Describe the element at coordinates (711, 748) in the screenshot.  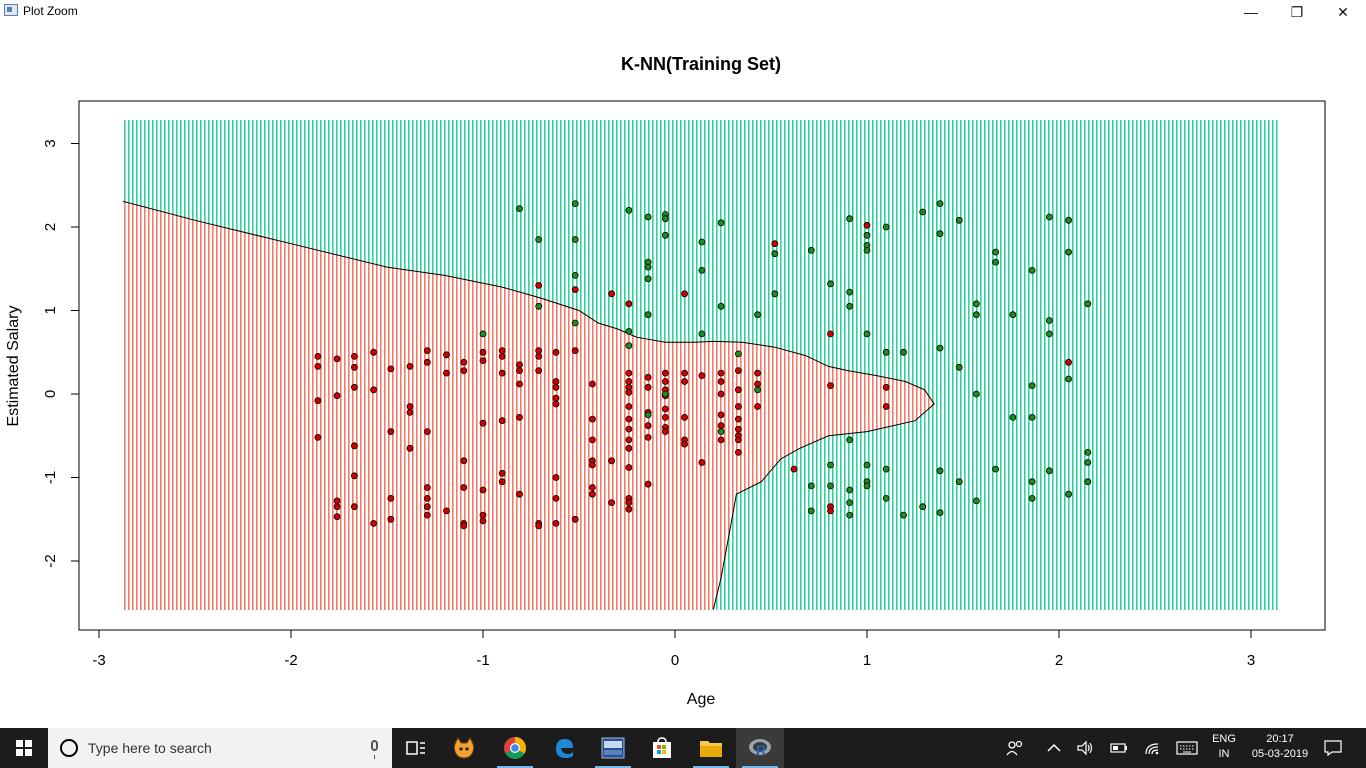
I see `taskbar-app-file-explorer` at that location.